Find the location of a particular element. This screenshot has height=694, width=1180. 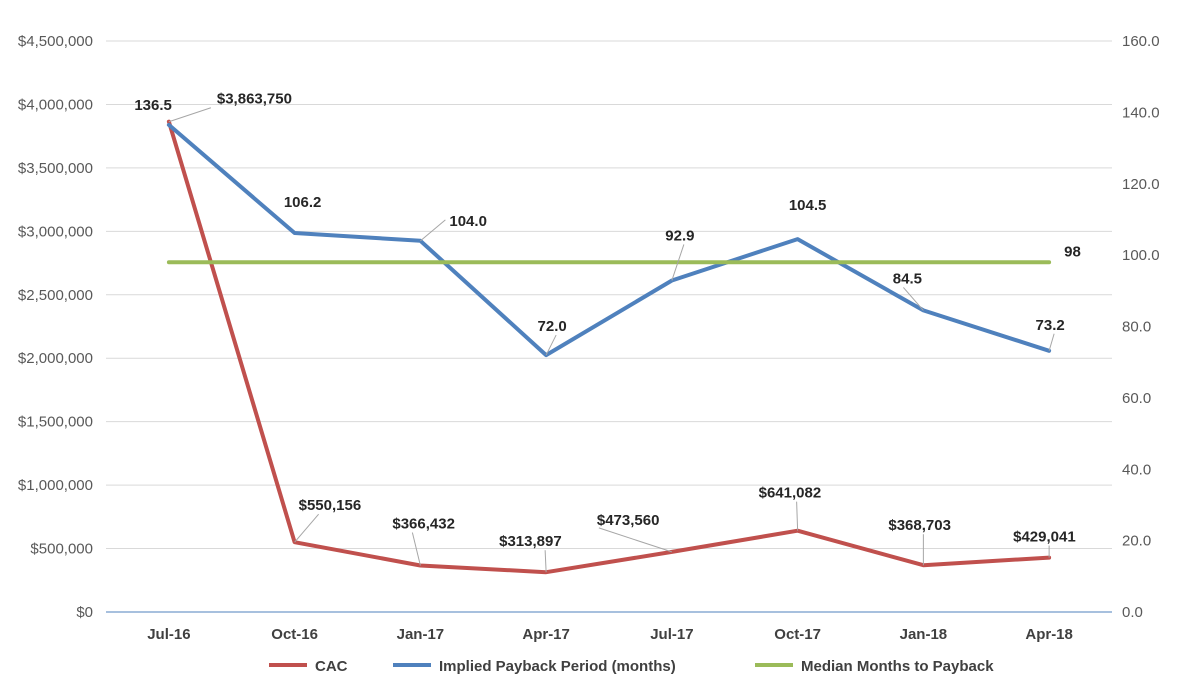

y-left-tick-label: $0 is located at coordinates (84, 612).